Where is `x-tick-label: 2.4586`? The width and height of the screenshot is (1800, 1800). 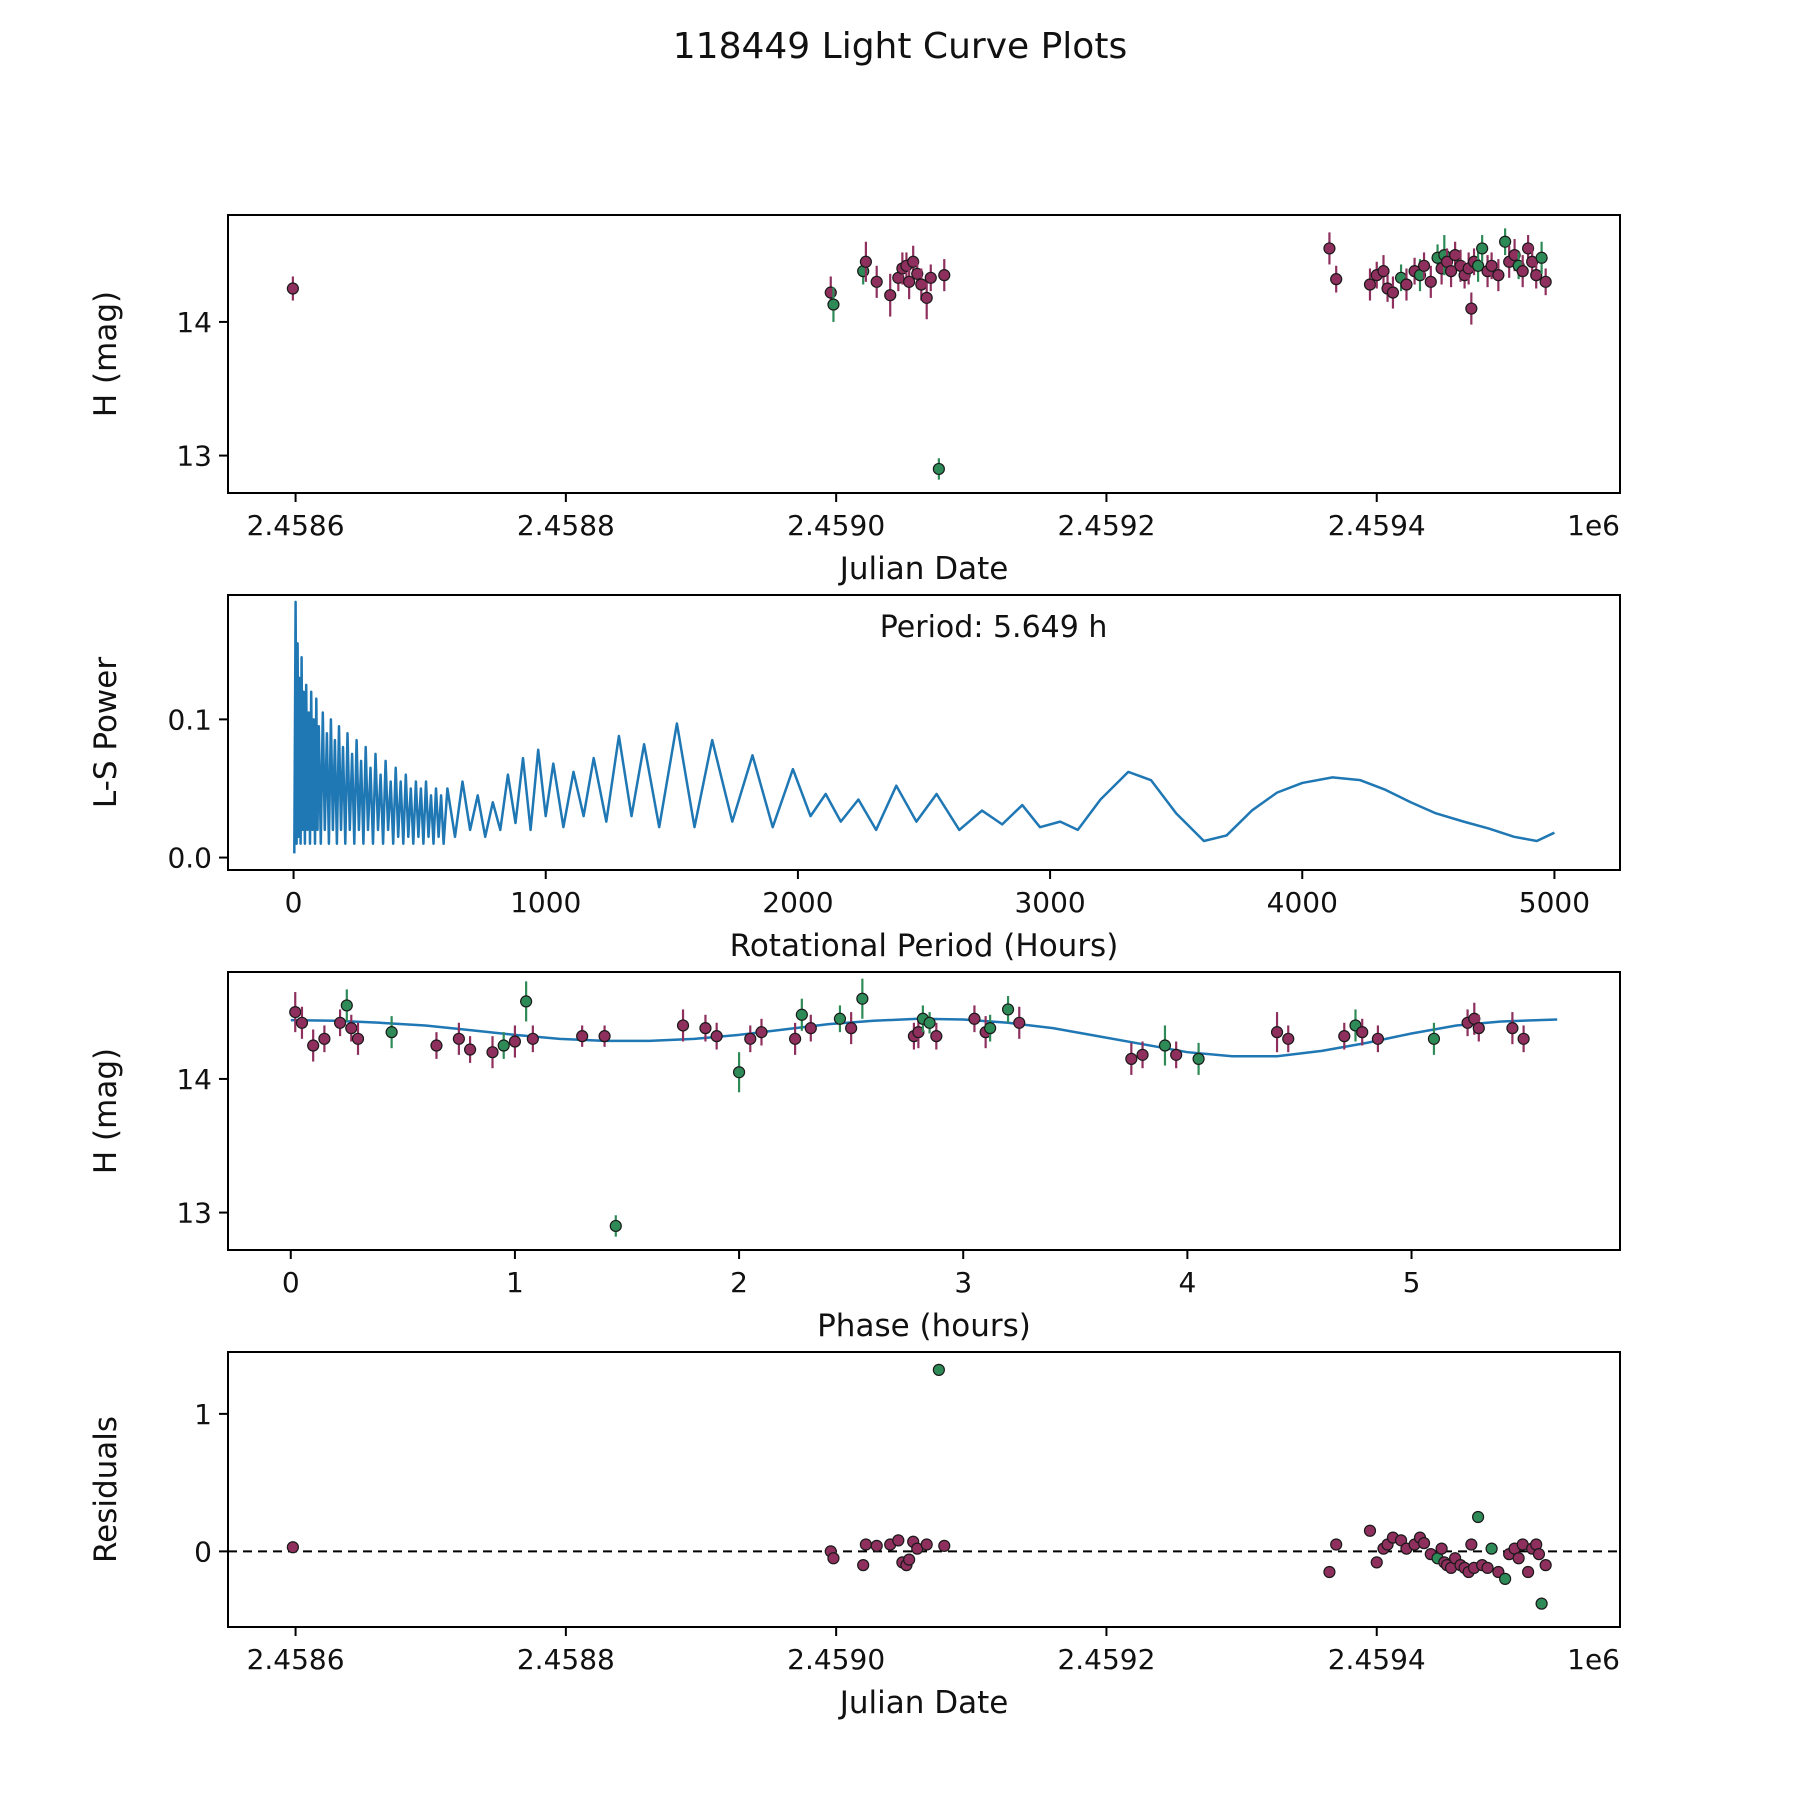 x-tick-label: 2.4586 is located at coordinates (296, 525).